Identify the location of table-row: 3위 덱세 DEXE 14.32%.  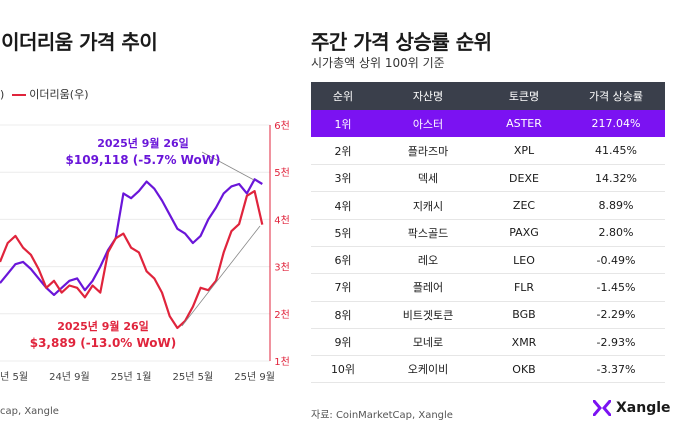
(488, 178).